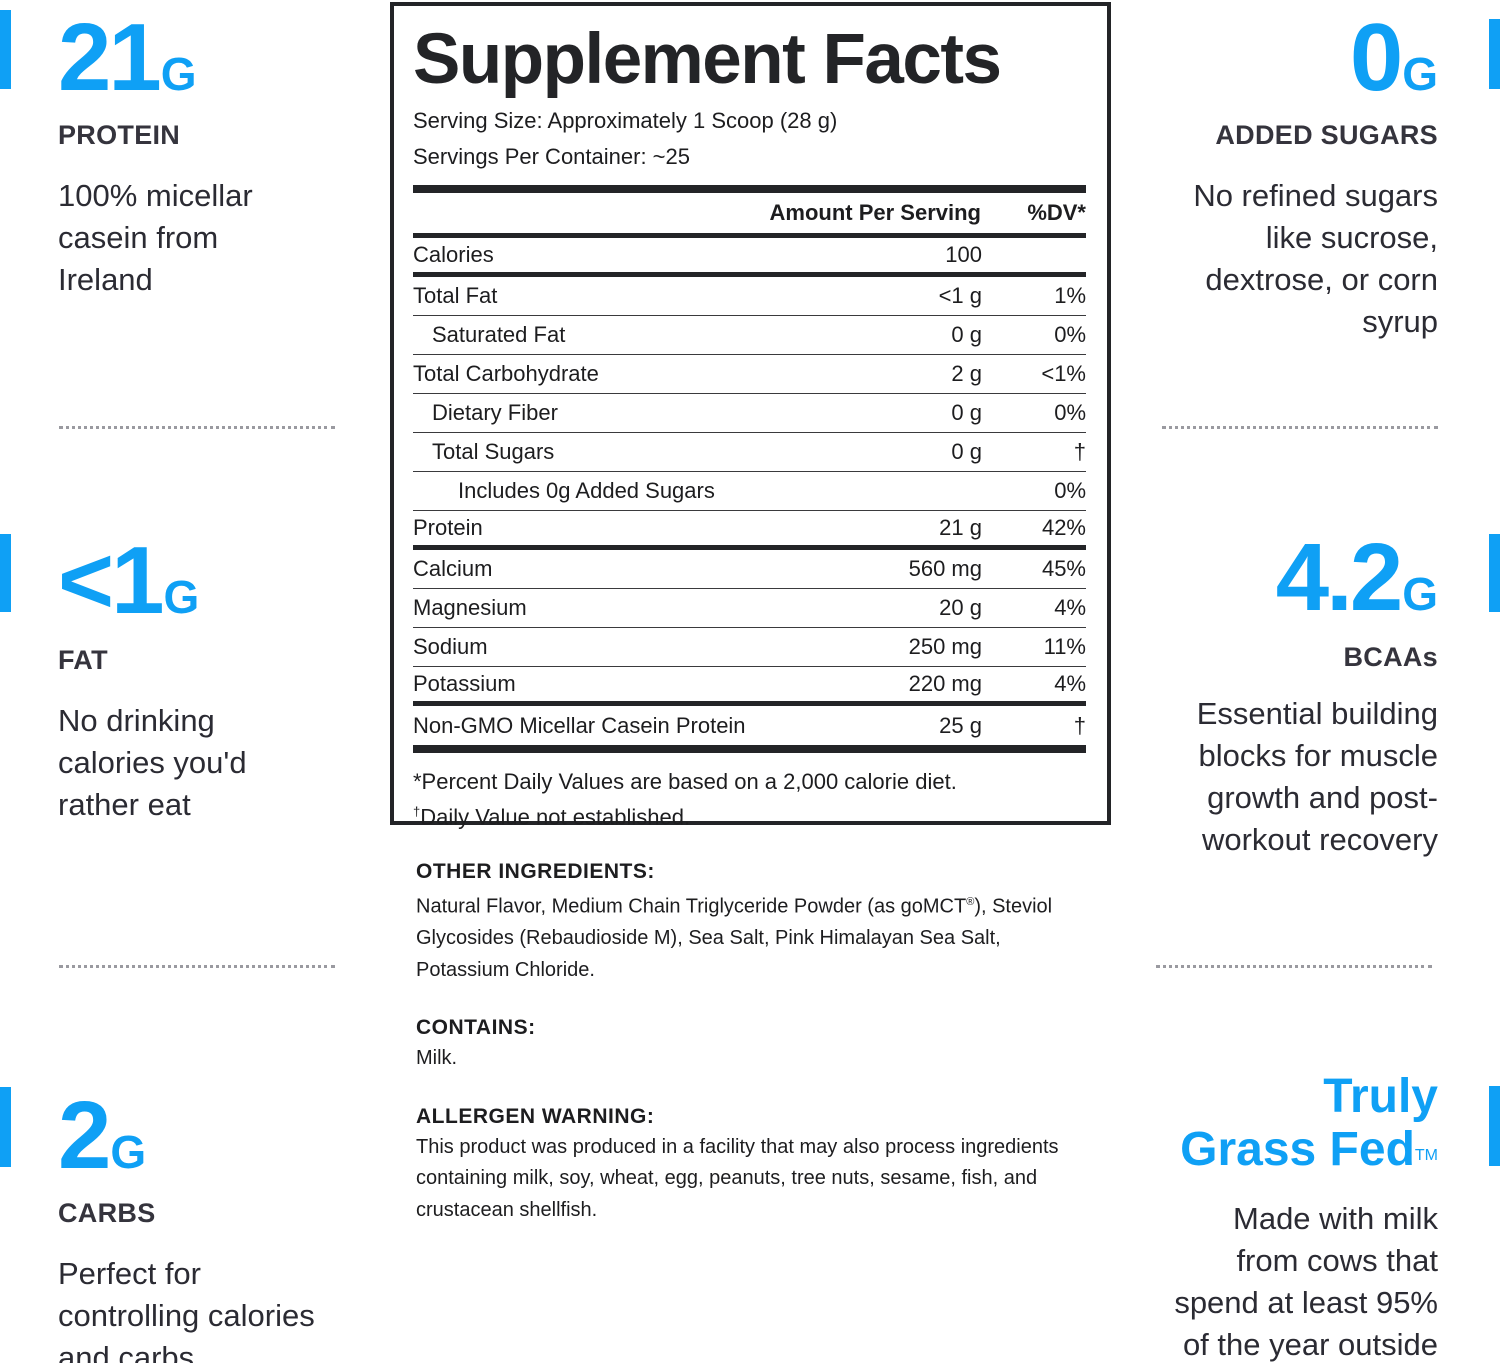  I want to click on desc-line: No drinking, so click(136, 720).